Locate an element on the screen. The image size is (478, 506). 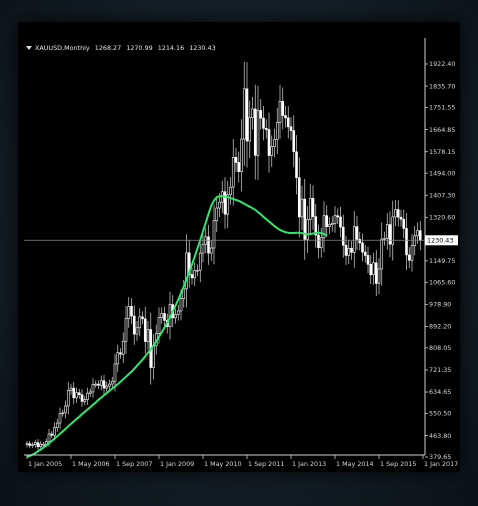
y-tick-label: 1578.15 is located at coordinates (442, 152).